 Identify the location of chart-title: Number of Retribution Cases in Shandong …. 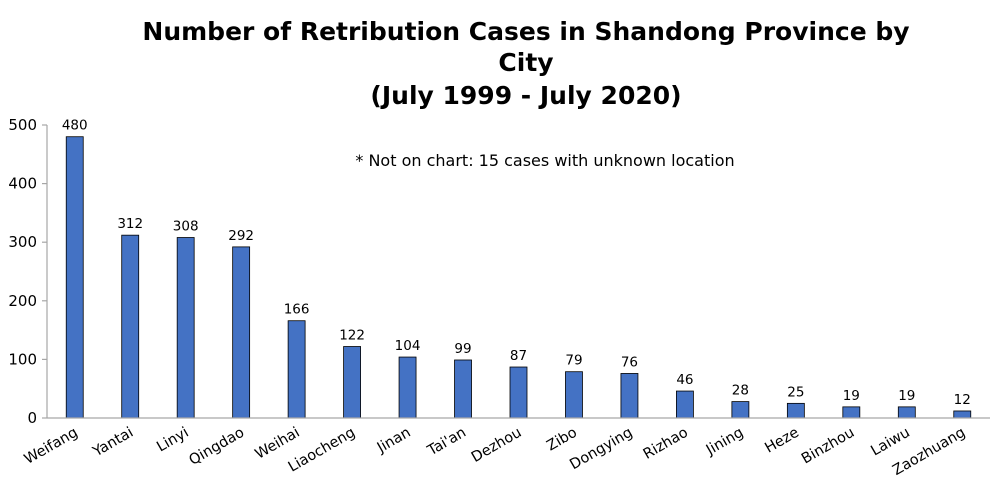
(525, 63).